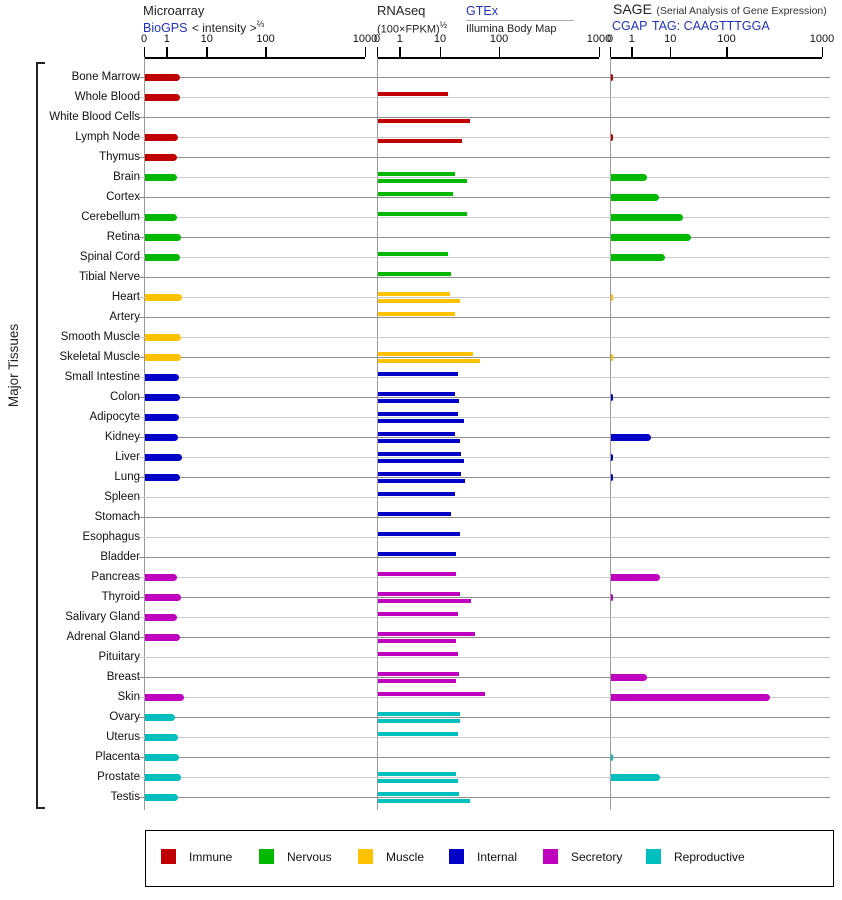  What do you see at coordinates (631, 39) in the screenshot?
I see `axis-tick-label: 1` at bounding box center [631, 39].